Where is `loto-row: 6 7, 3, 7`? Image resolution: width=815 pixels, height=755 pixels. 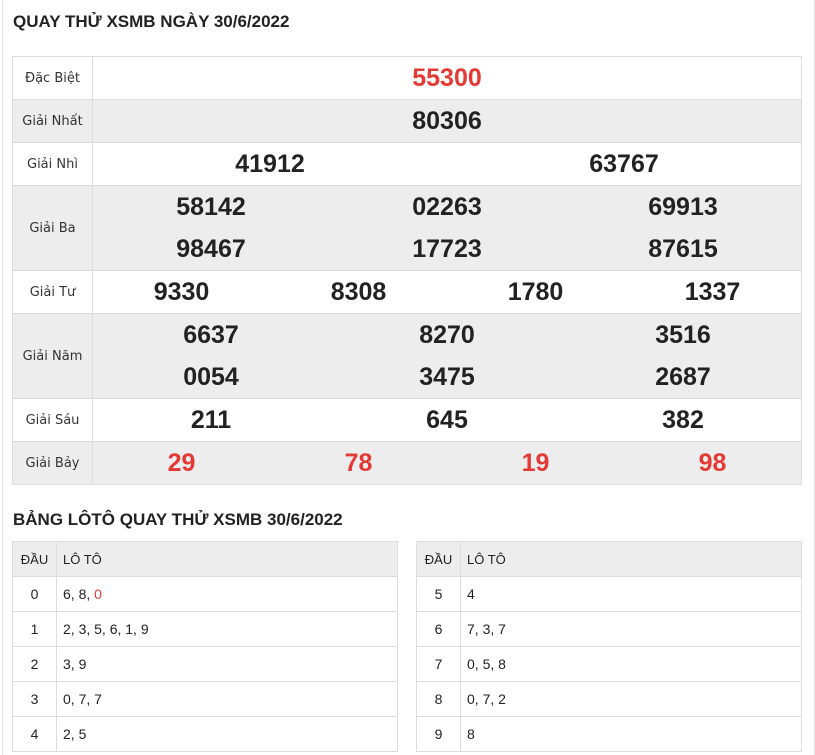
loto-row: 6 7, 3, 7 is located at coordinates (609, 629).